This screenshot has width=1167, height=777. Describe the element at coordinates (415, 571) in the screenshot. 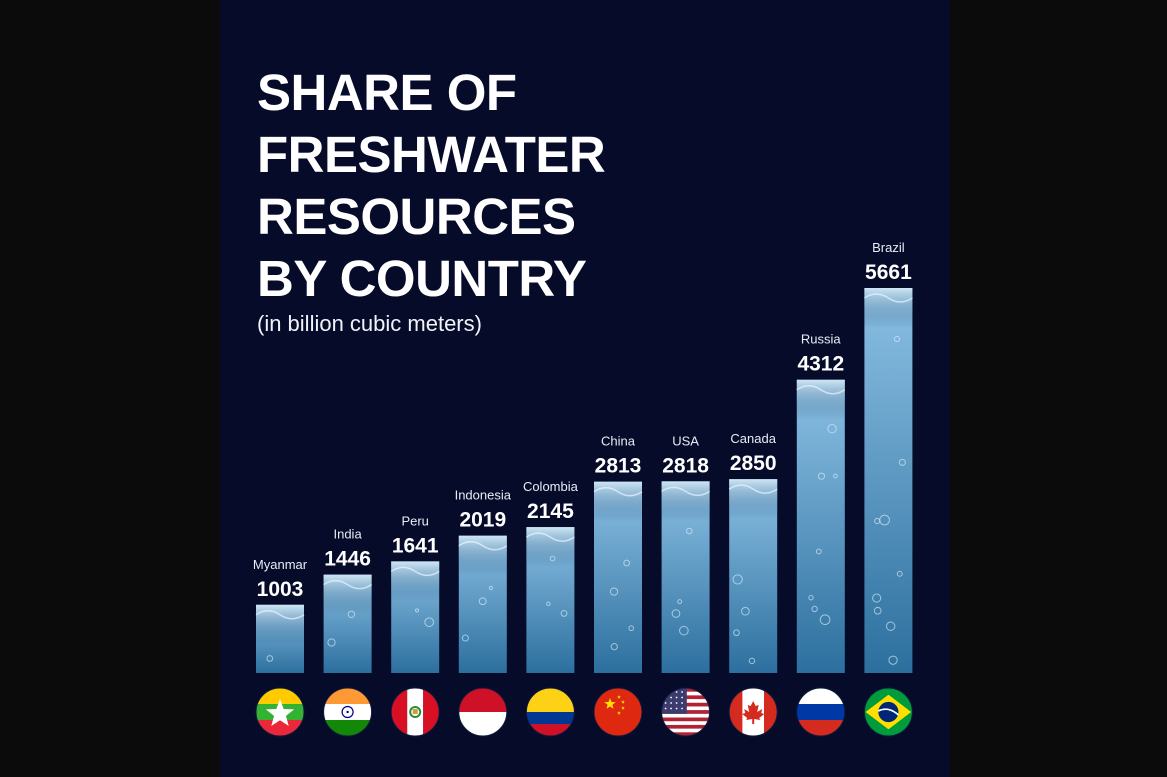

I see `bar-wave-peru` at that location.